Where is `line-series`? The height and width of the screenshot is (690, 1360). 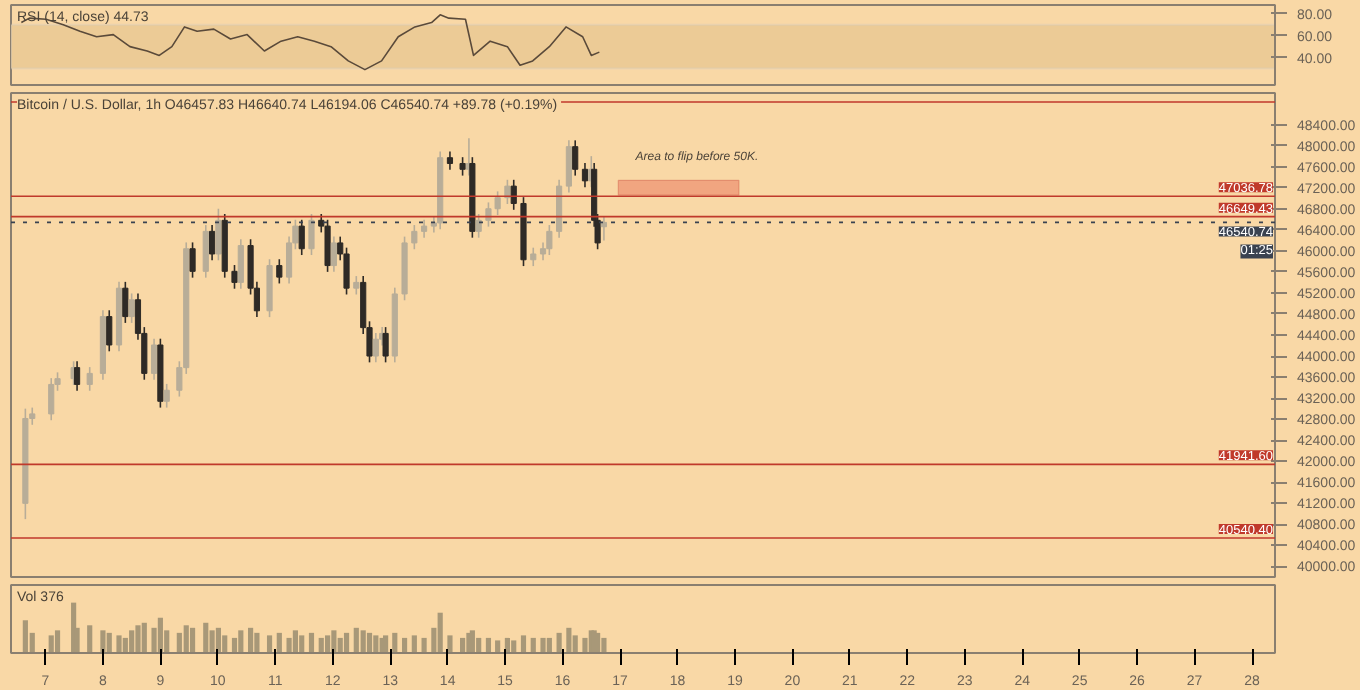
line-series is located at coordinates (310, 42).